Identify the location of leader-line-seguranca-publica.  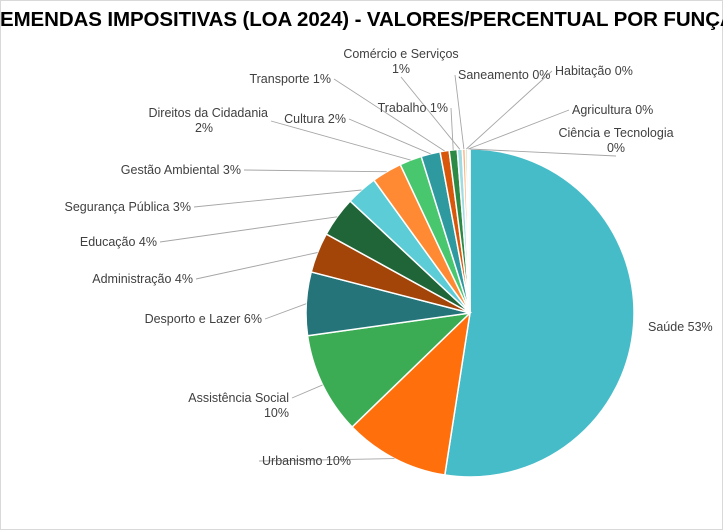
(277, 198).